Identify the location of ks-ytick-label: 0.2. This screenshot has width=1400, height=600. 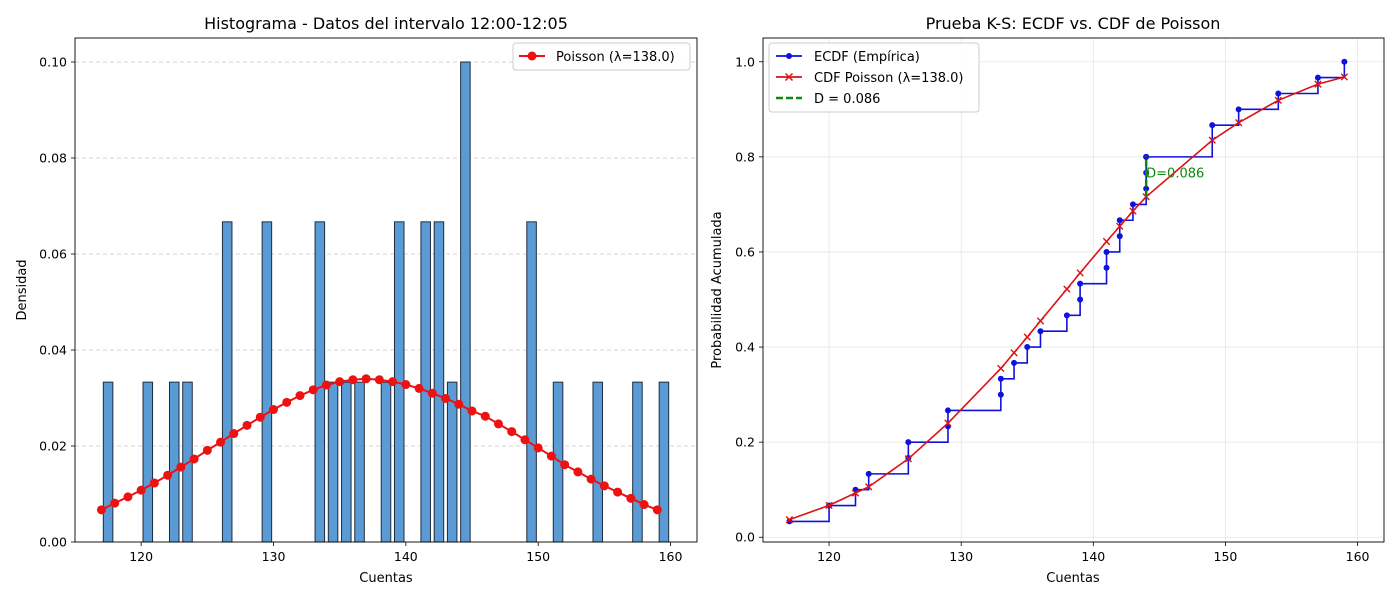
(745, 442).